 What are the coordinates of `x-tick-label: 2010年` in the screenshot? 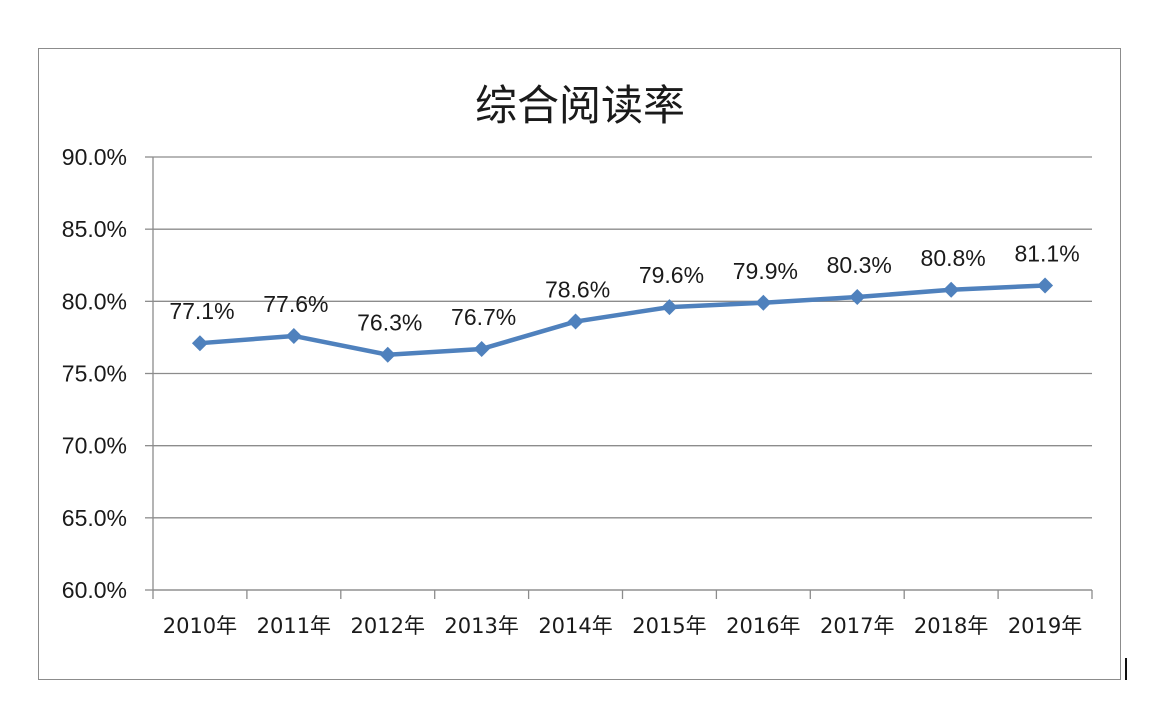 It's located at (200, 626).